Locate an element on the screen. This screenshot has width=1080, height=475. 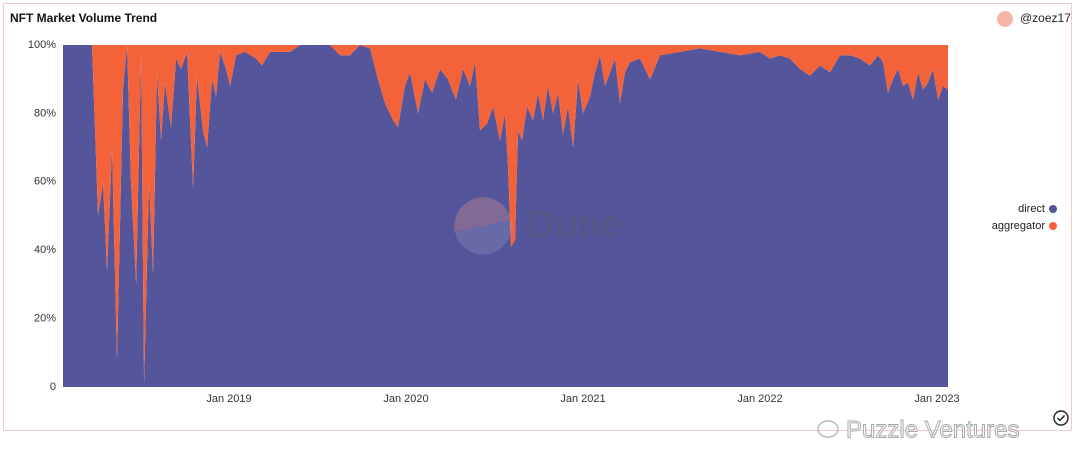
y-tick-label: 100% is located at coordinates (42, 45).